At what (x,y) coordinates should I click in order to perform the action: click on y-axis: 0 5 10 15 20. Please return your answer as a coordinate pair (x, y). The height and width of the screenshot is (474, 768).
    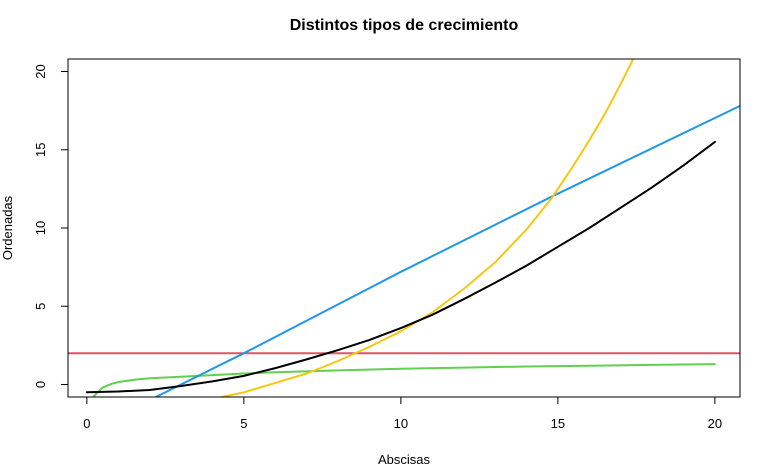
    Looking at the image, I should click on (50, 226).